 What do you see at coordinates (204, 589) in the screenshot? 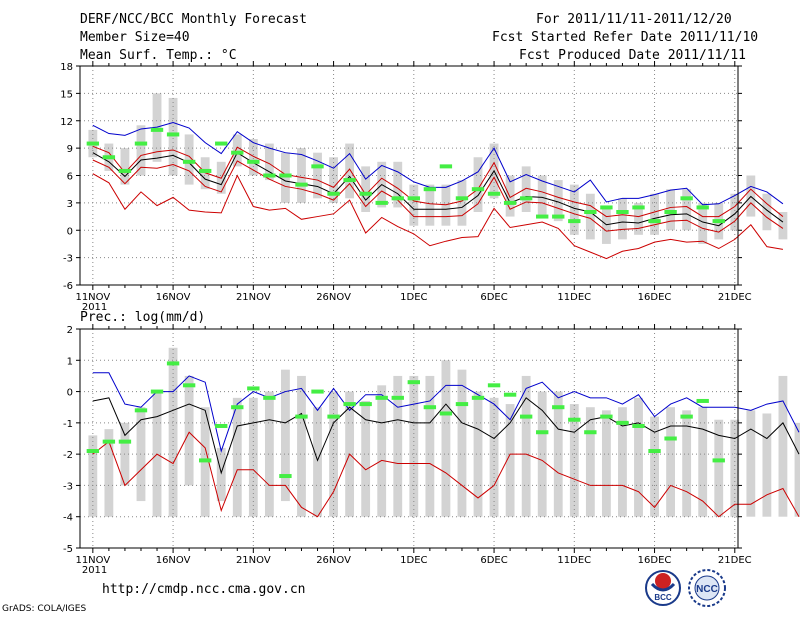
I see `source-url: http://cmdp.ncc.cma.gov.cn` at bounding box center [204, 589].